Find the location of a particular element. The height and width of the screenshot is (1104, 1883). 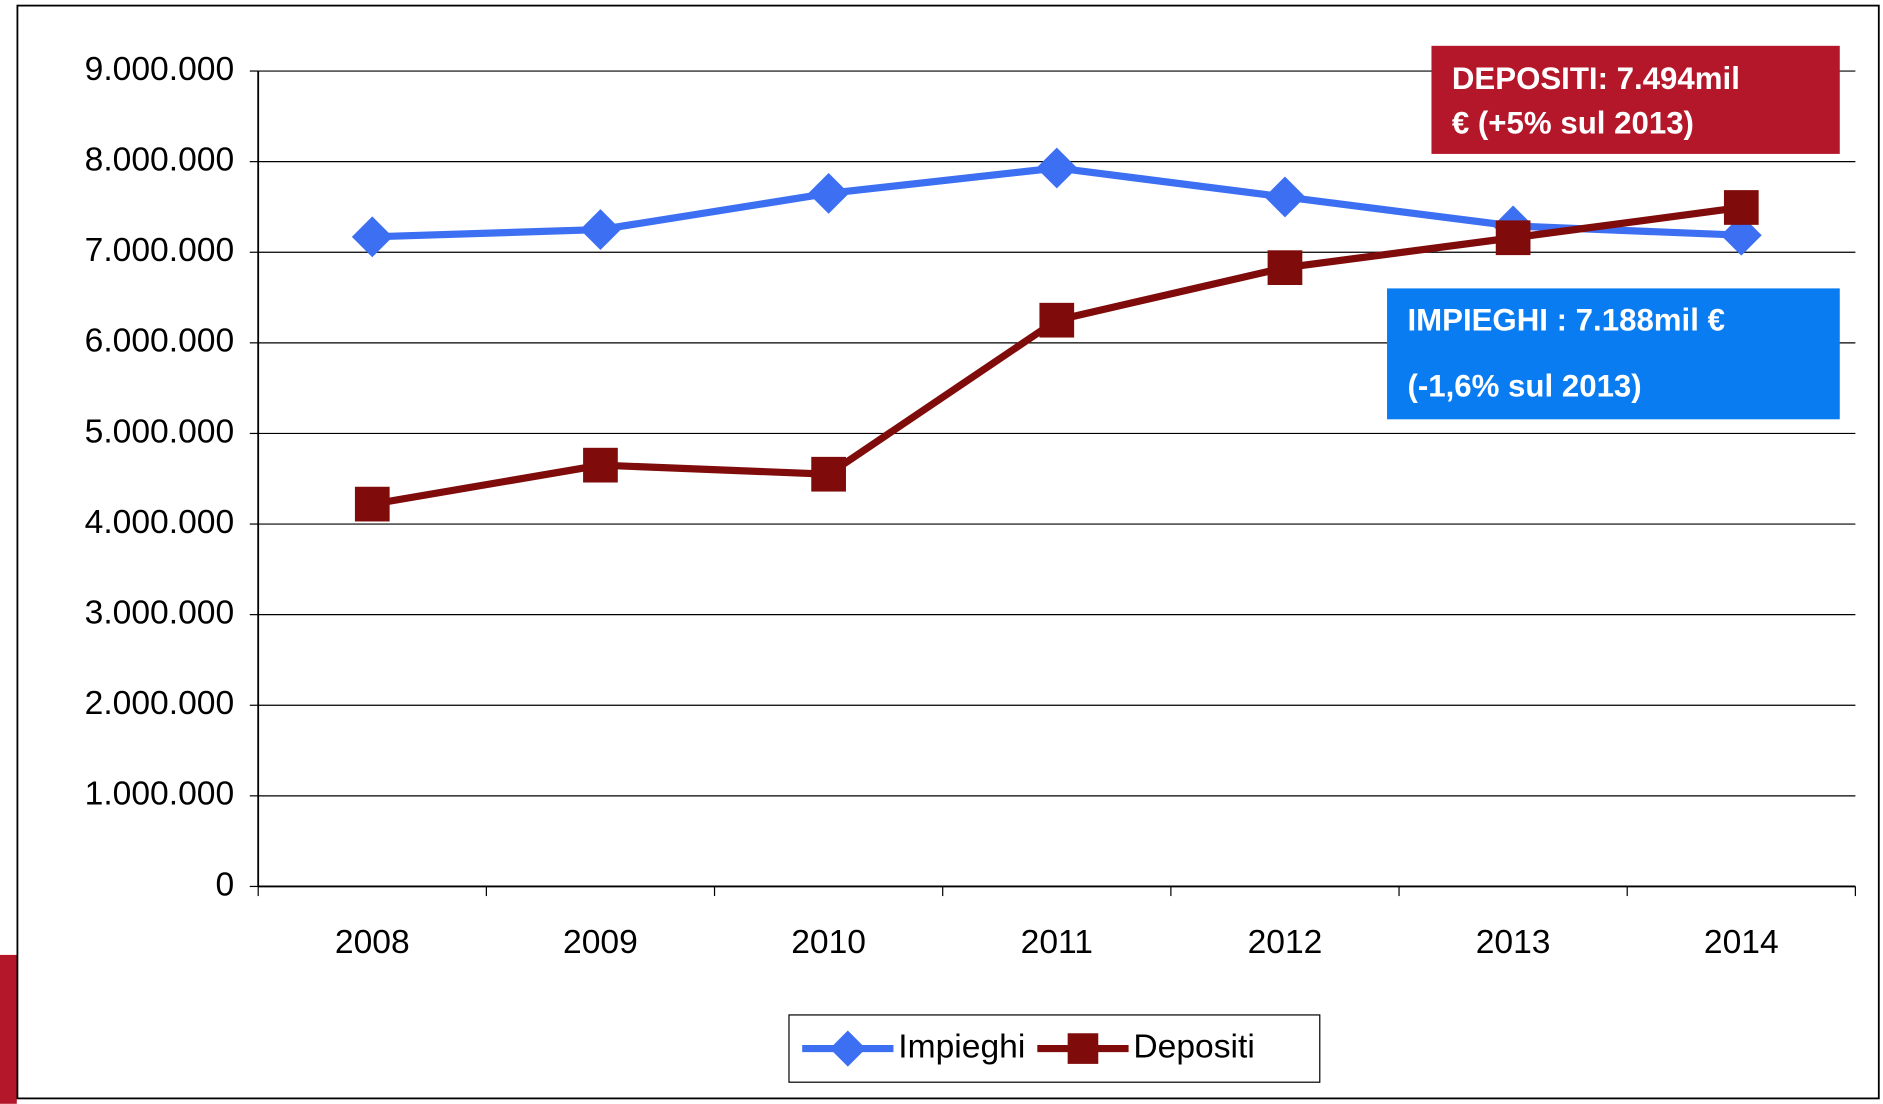

y-tick-label: 6.000.000 is located at coordinates (160, 341).